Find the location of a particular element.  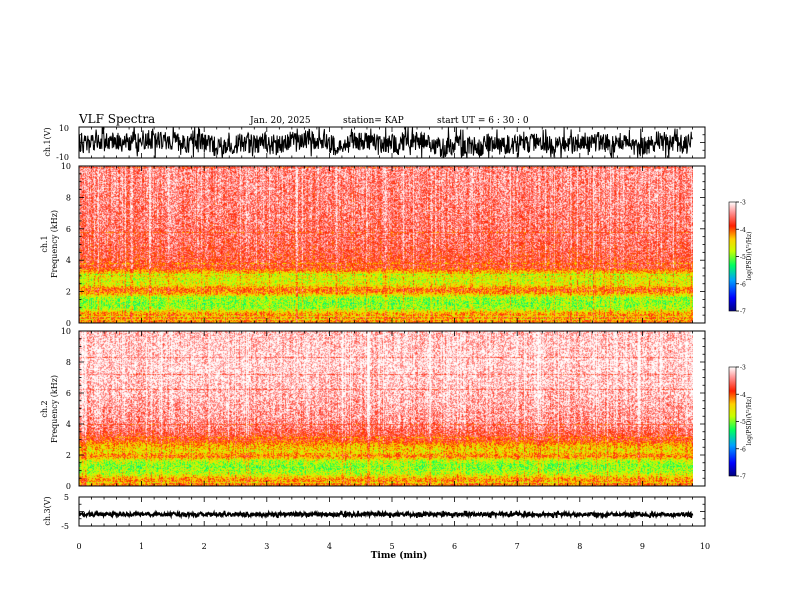

ch1-waveform-ylabel: ch.1(V) is located at coordinates (47, 141).